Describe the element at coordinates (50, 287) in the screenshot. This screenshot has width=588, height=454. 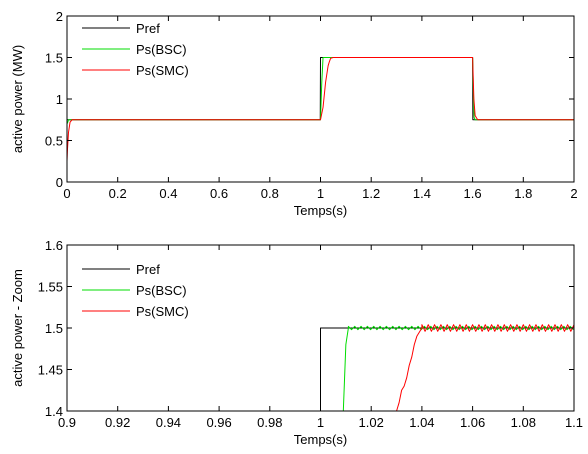
I see `y-tick-label: 1.55` at that location.